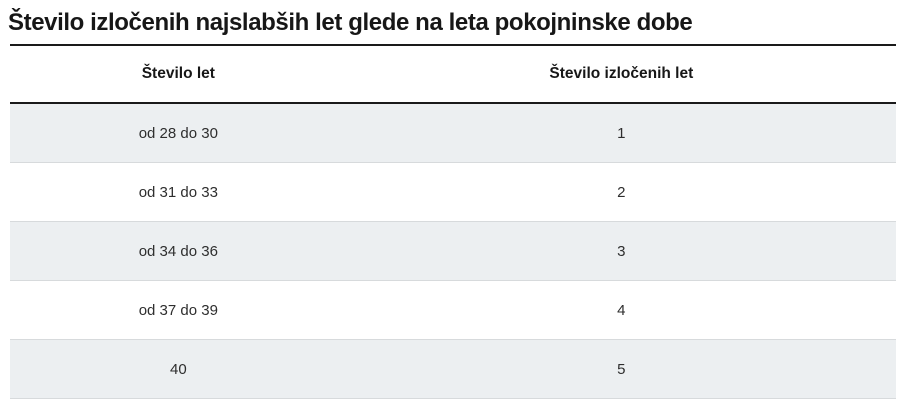  I want to click on excluded-years-cell: 5, so click(621, 369).